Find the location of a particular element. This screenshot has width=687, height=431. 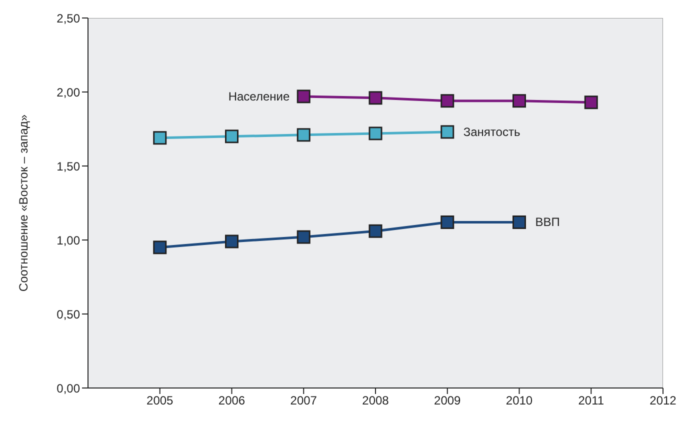

x-tick-label: 2008 is located at coordinates (376, 401).